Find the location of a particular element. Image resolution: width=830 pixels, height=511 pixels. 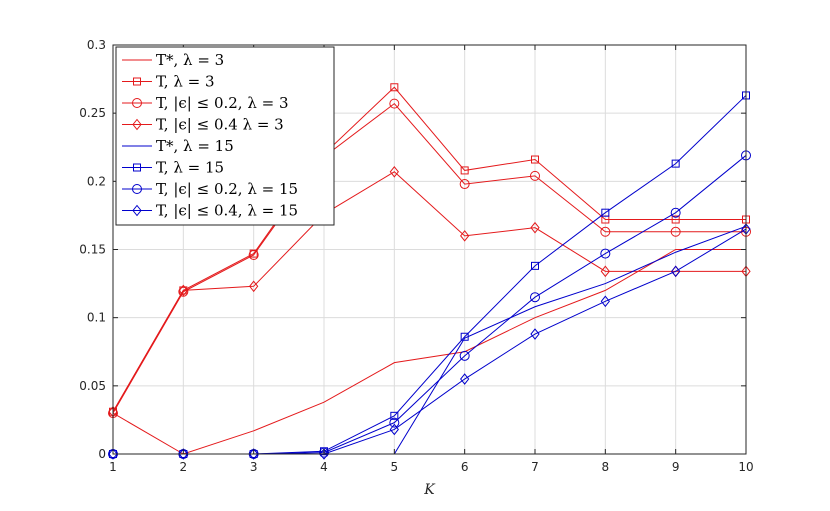

x-tick-label: 8 is located at coordinates (606, 467).